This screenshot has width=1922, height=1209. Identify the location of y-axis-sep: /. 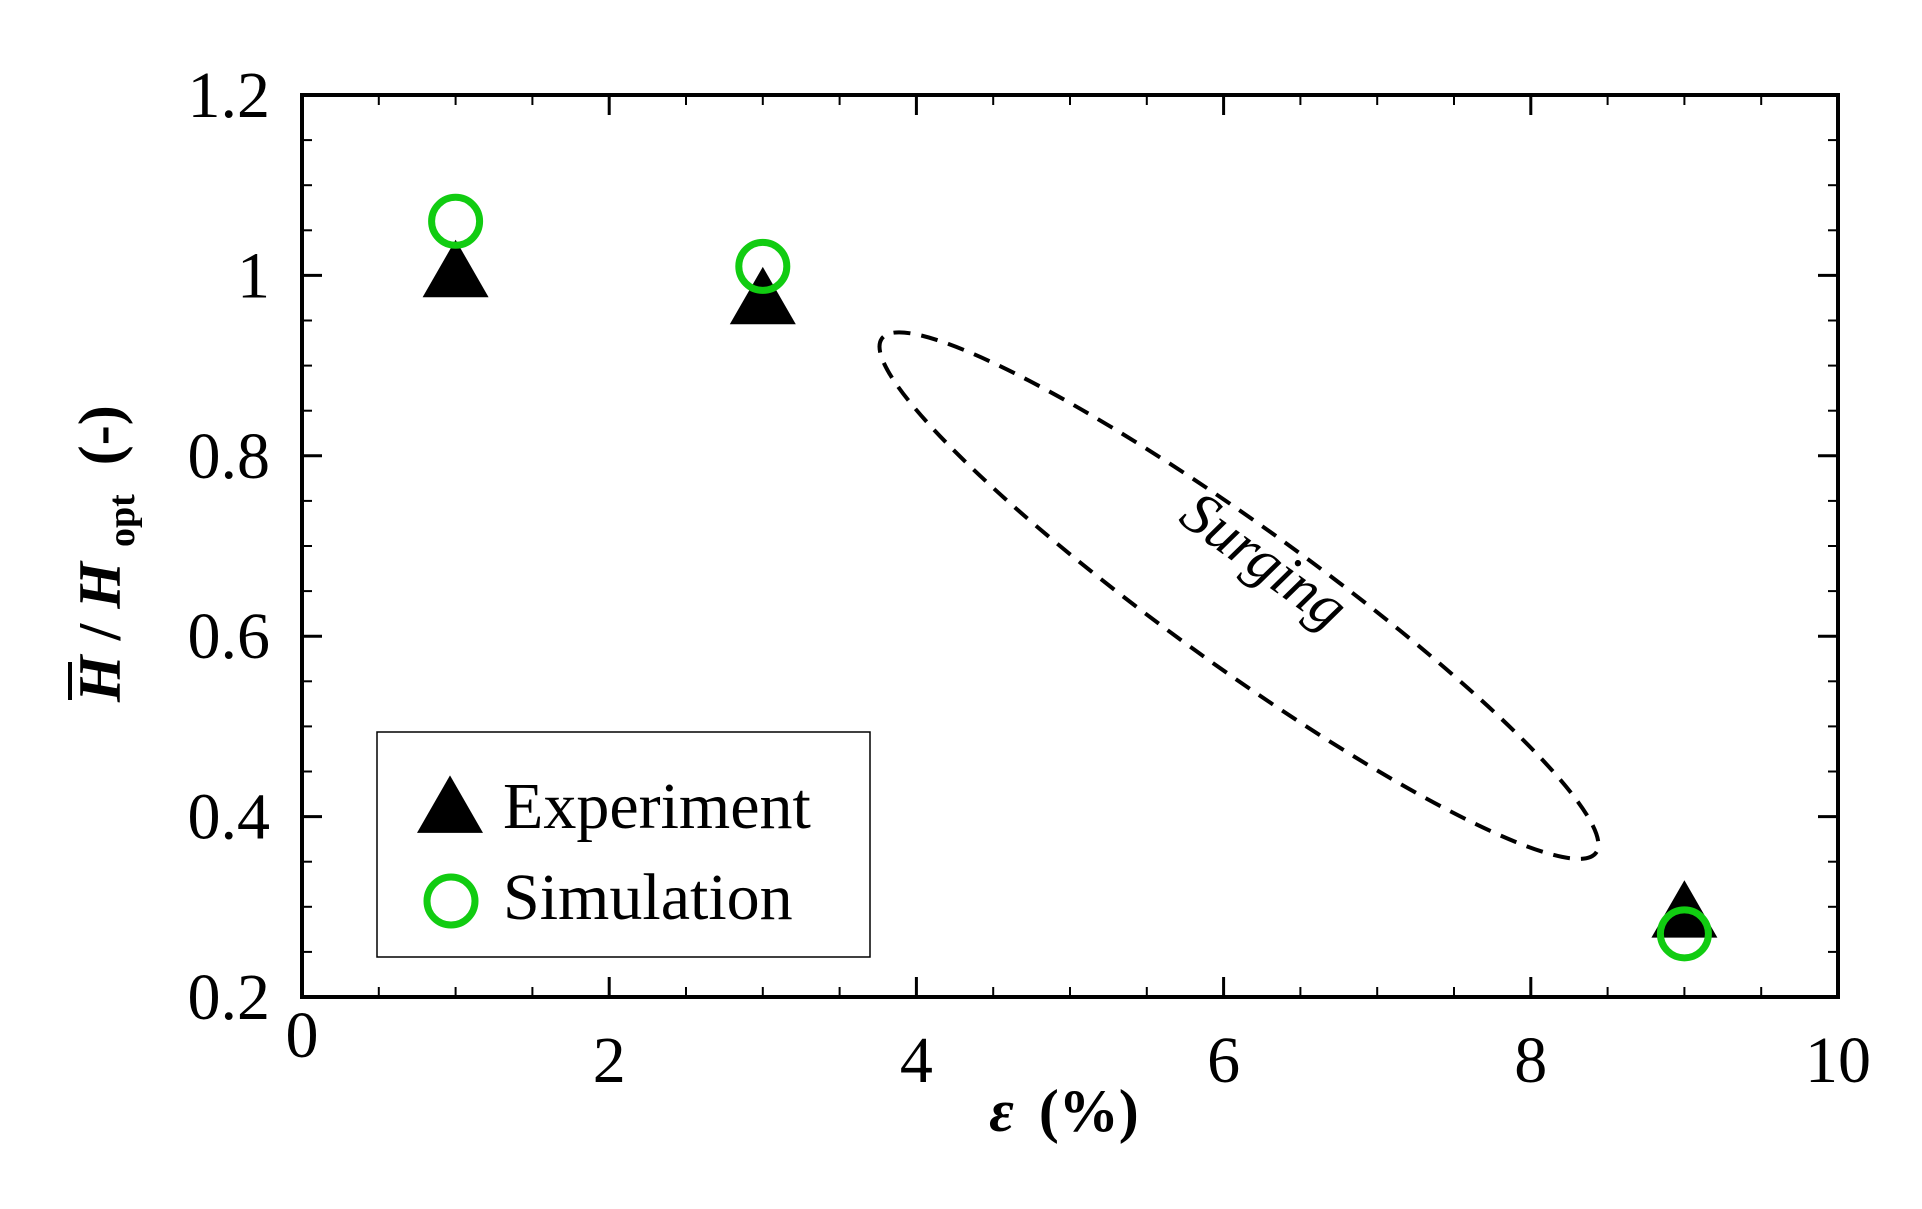
(100, 631).